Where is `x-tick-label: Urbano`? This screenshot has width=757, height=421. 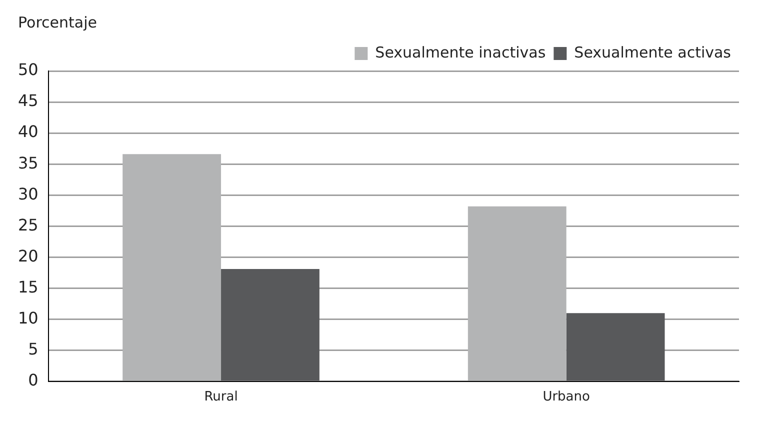
x-tick-label: Urbano is located at coordinates (566, 397).